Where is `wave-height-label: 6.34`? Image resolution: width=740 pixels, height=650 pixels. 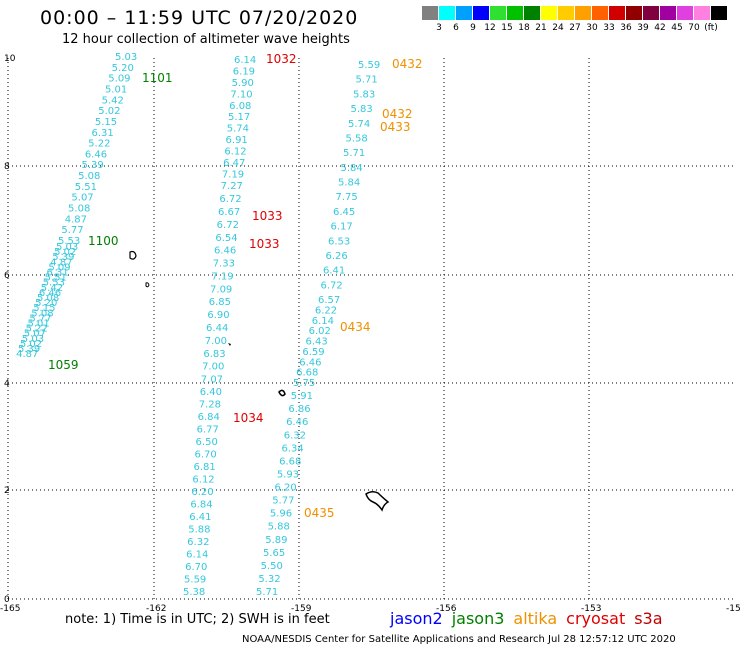
wave-height-label: 6.34 is located at coordinates (292, 448).